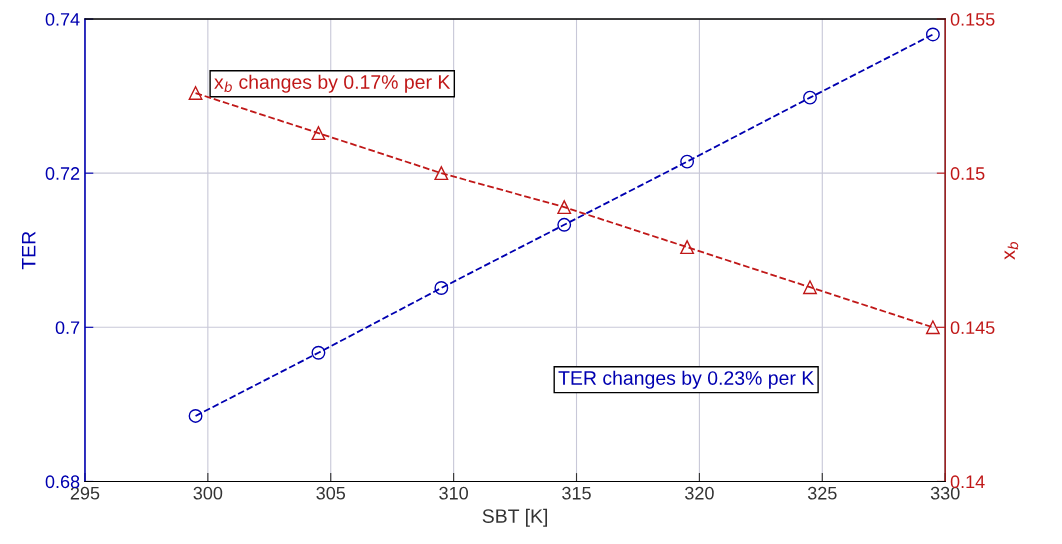 This screenshot has height=544, width=1062. What do you see at coordinates (331, 493) in the screenshot?
I see `x-tick-label: 305` at bounding box center [331, 493].